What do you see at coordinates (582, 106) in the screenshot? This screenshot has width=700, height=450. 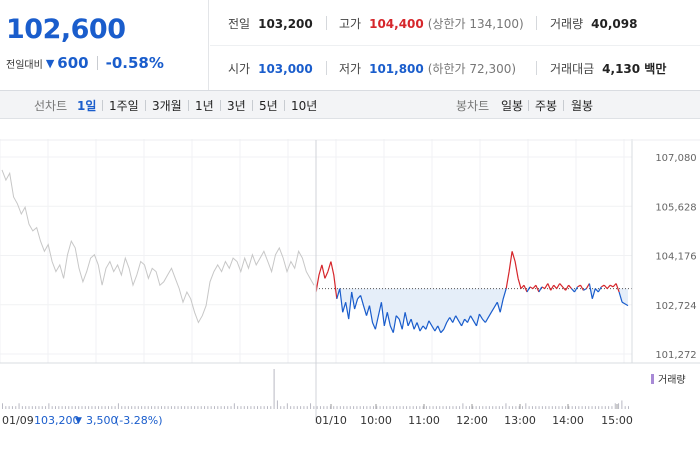 I see `tab-monthly-candle: 월봉` at bounding box center [582, 106].